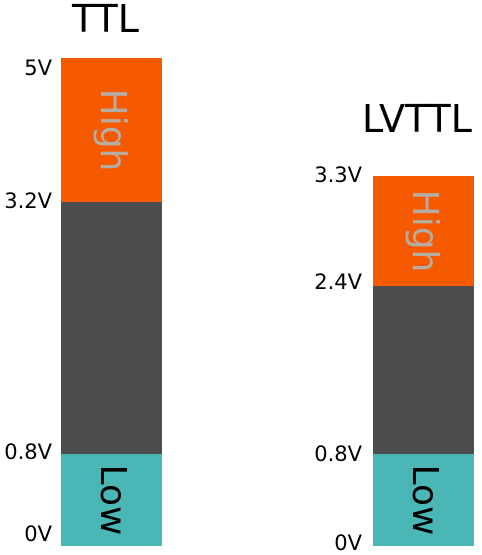  What do you see at coordinates (338, 282) in the screenshot?
I see `lvttl-tick-2-4v: 2.4V` at bounding box center [338, 282].